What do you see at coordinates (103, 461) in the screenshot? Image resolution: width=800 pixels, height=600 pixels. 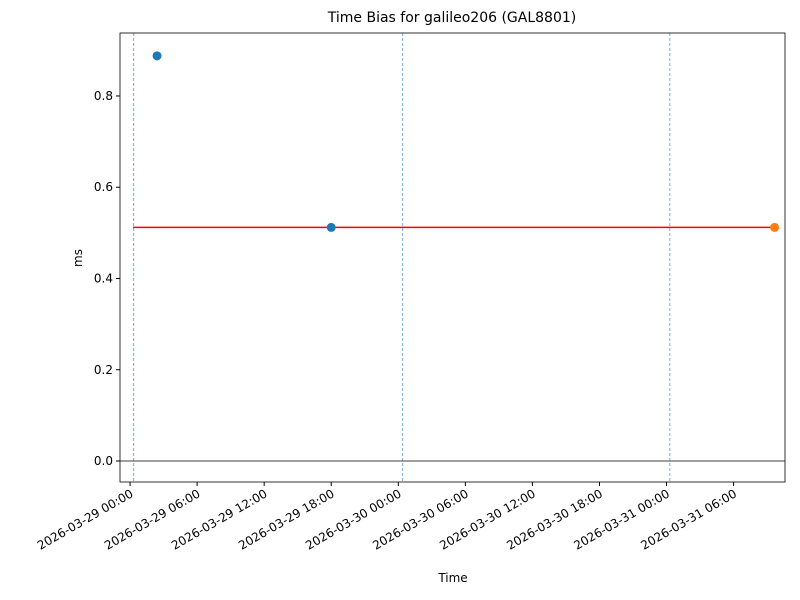 I see `y-tick-label: 0.0` at bounding box center [103, 461].